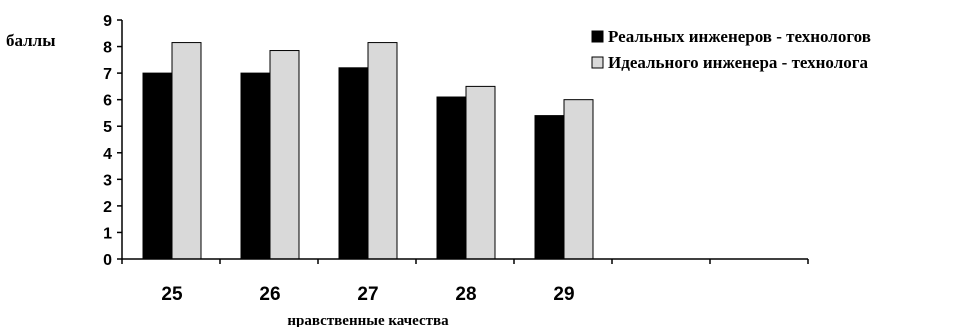 Image resolution: width=960 pixels, height=327 pixels. Describe the element at coordinates (107, 74) in the screenshot. I see `y-tick-label: 7` at that location.